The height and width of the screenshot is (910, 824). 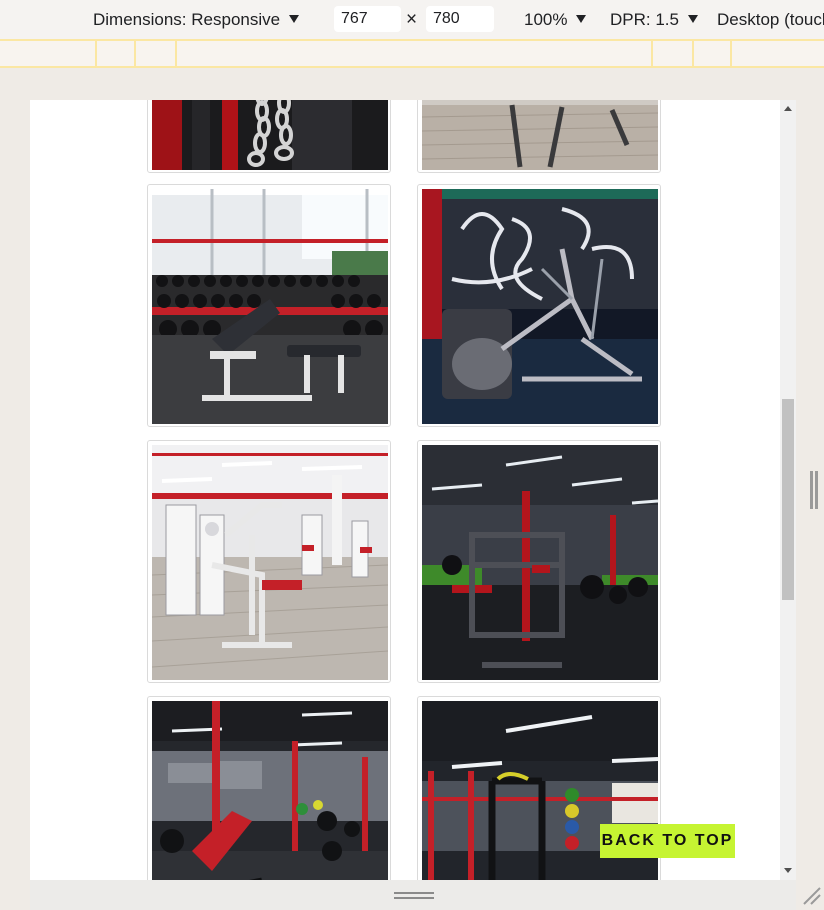 I want to click on dpr-dropdown: DPR: 1.5, so click(x=654, y=20).